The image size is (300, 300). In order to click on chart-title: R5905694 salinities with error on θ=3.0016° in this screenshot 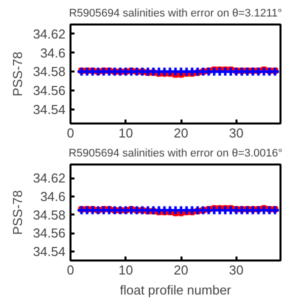, I will do `click(175, 154)`.